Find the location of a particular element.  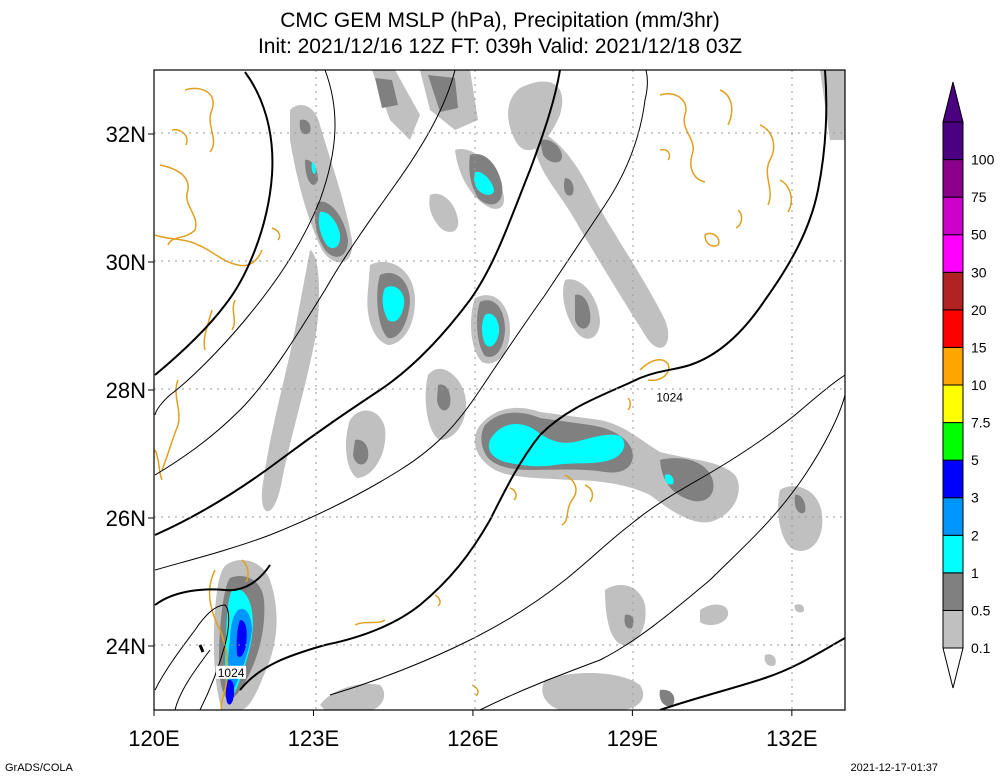

footer-left: GrADS/COLA is located at coordinates (39, 768).